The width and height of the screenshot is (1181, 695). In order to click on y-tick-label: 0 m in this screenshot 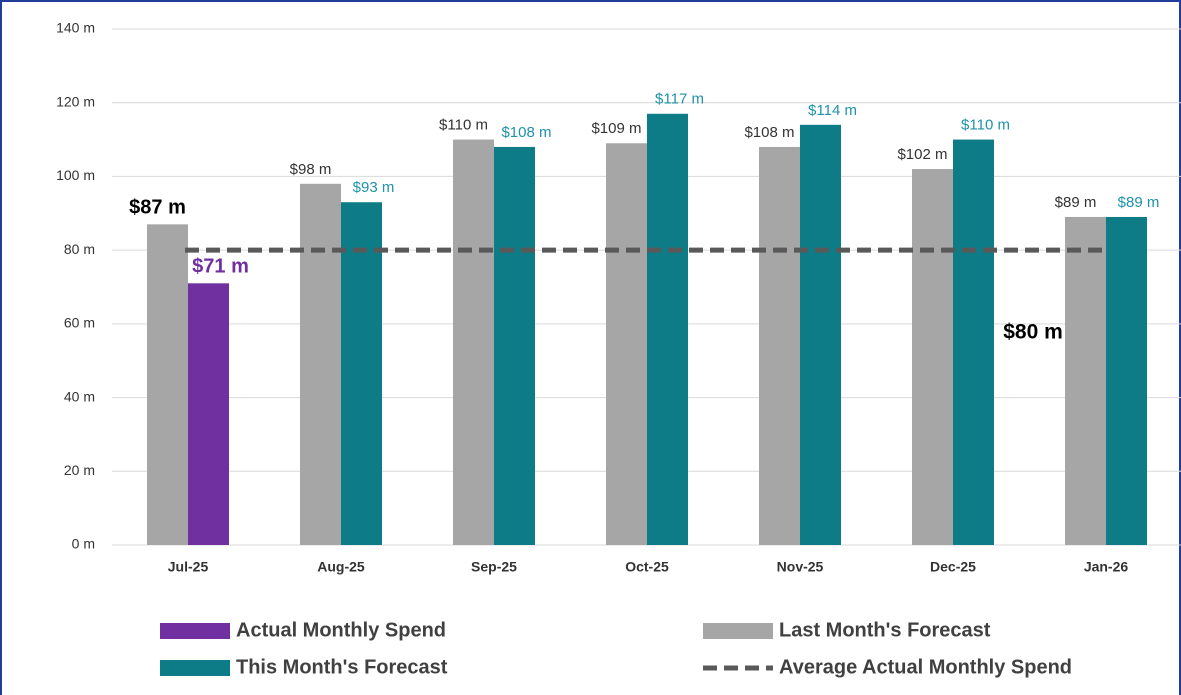, I will do `click(83, 544)`.